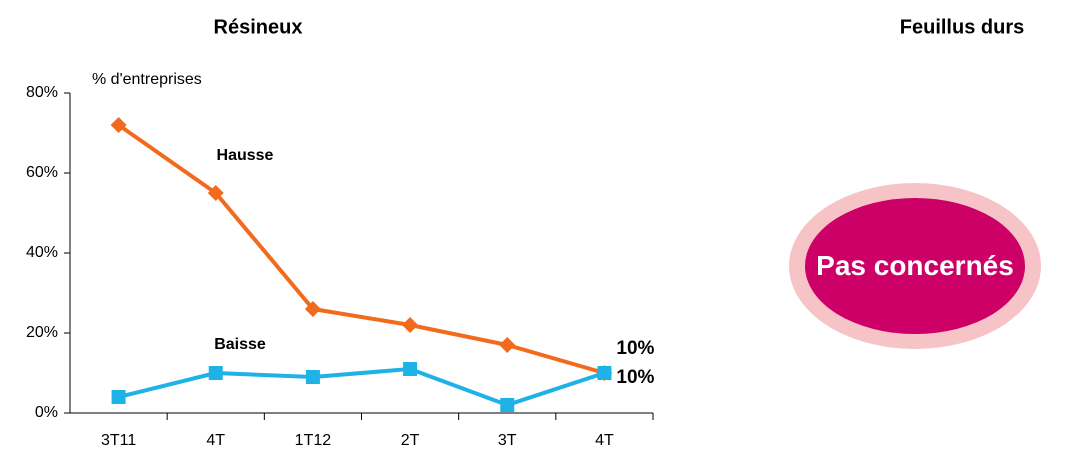 Image resolution: width=1071 pixels, height=454 pixels. I want to click on badge-shape, so click(915, 266).